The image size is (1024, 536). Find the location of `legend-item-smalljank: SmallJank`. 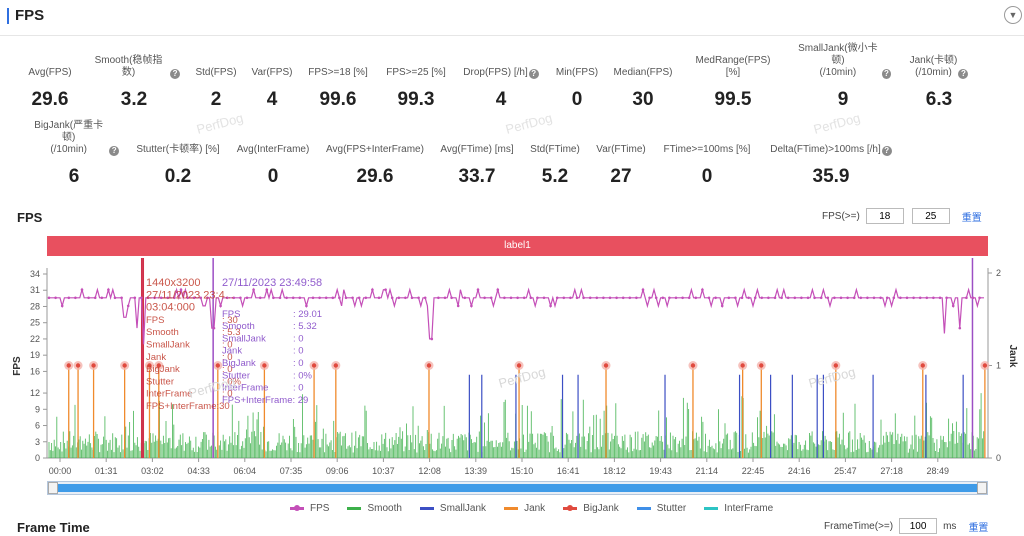

legend-item-smalljank: SmallJank is located at coordinates (452, 508).